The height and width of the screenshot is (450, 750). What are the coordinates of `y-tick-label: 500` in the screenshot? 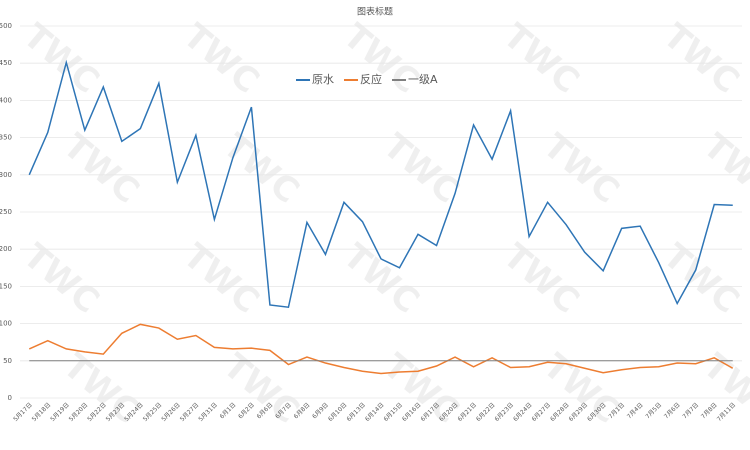 It's located at (6, 26).